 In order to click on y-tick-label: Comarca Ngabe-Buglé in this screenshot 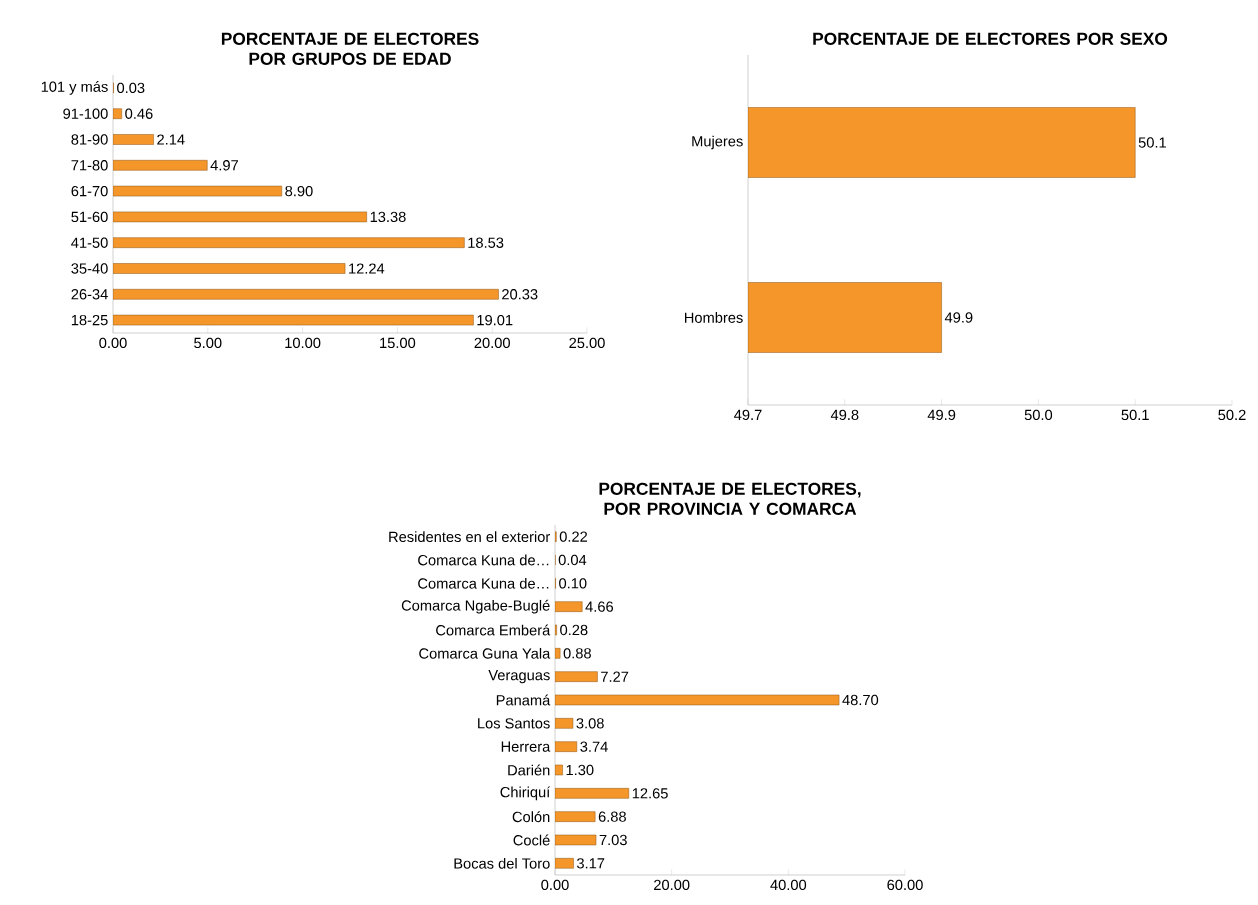, I will do `click(475, 606)`.